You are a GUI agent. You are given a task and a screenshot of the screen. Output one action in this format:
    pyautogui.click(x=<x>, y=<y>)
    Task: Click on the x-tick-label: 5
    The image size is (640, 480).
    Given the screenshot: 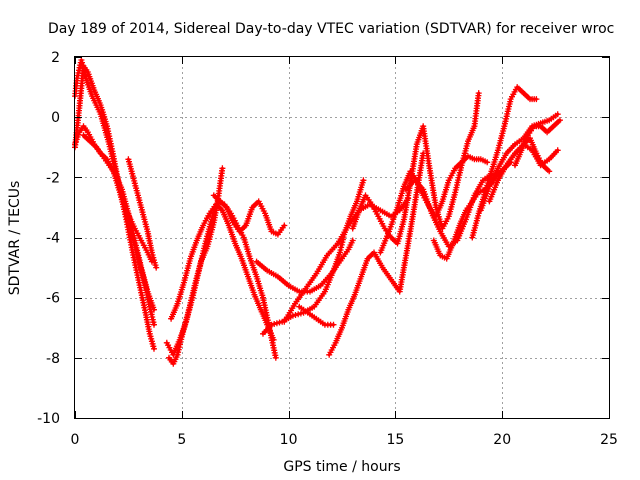 What is the action you would take?
    pyautogui.click(x=181, y=440)
    